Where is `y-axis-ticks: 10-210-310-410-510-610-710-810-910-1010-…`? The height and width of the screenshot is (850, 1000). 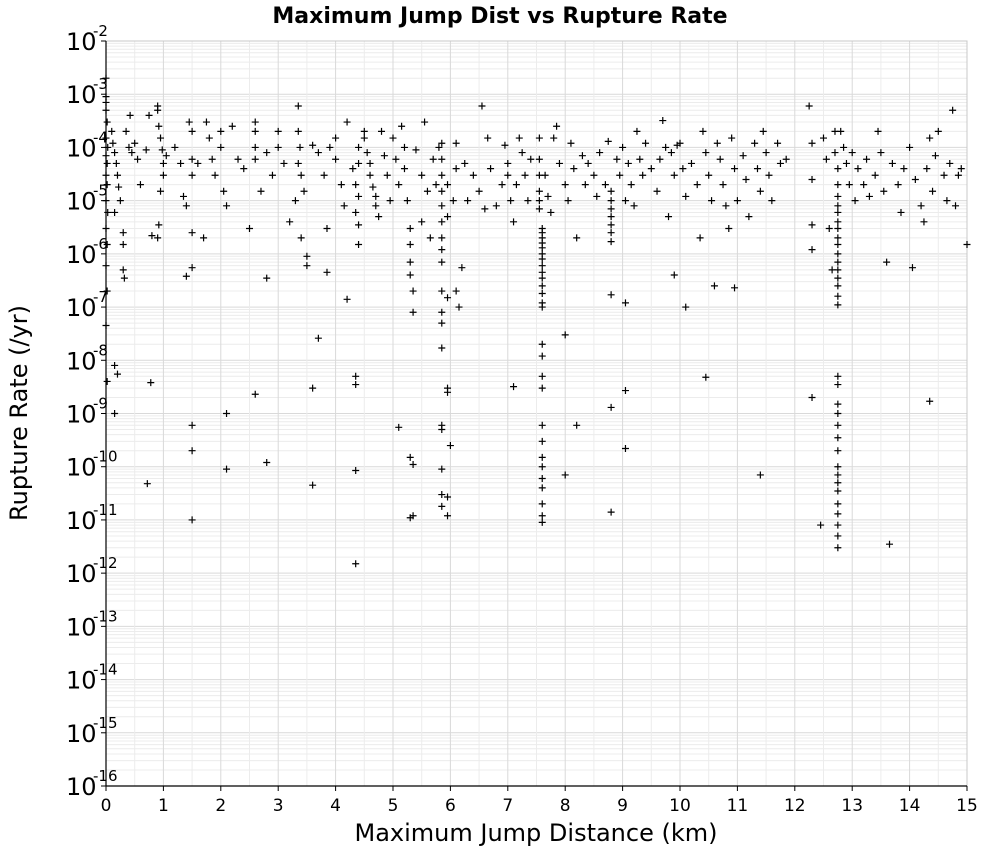 y-axis-ticks: 10-210-310-410-510-610-710-810-910-1010-… is located at coordinates (92, 411).